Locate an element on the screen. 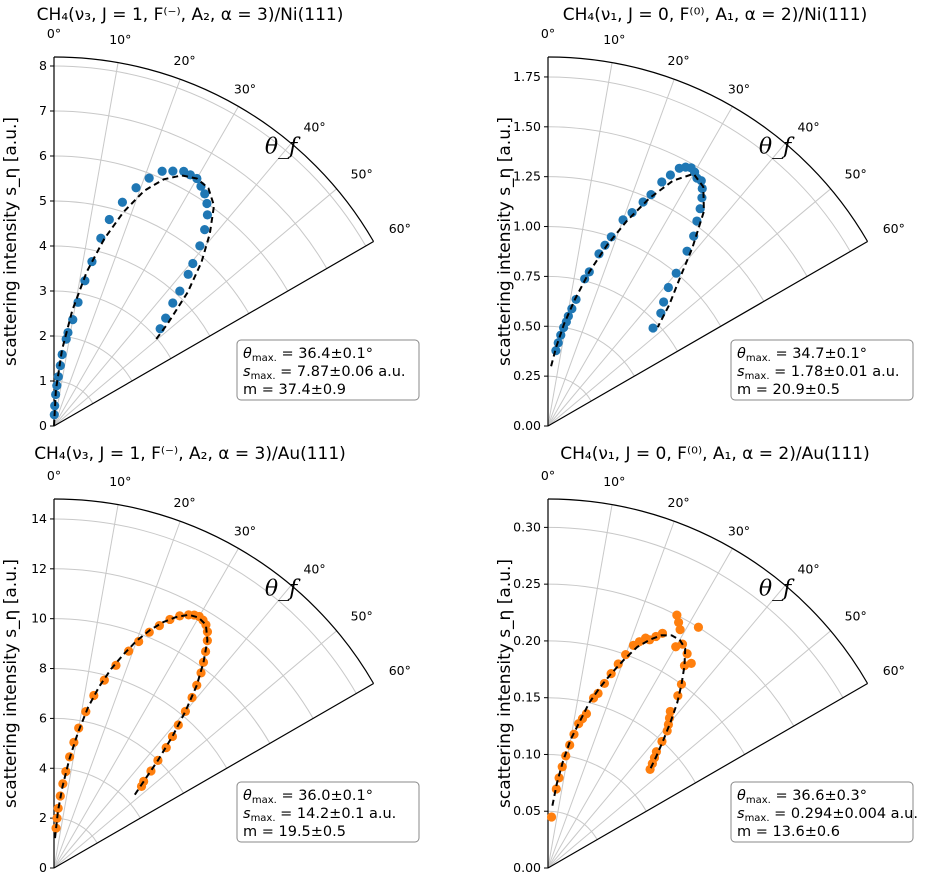  stats-value: = 36.4±0.1° is located at coordinates (325, 354).